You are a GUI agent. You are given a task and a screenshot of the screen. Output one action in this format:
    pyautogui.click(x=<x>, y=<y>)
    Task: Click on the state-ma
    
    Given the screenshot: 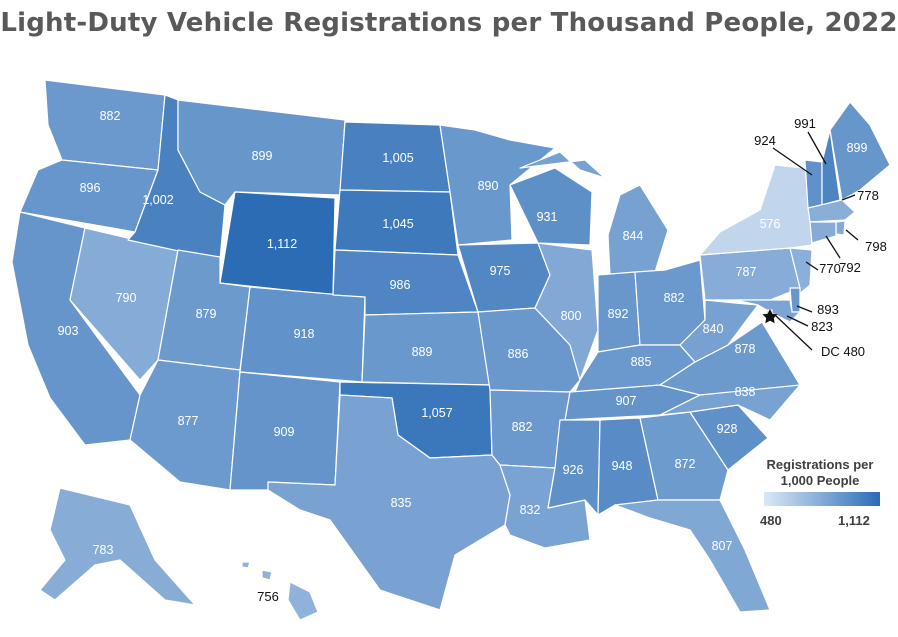 What is the action you would take?
    pyautogui.click(x=831, y=211)
    